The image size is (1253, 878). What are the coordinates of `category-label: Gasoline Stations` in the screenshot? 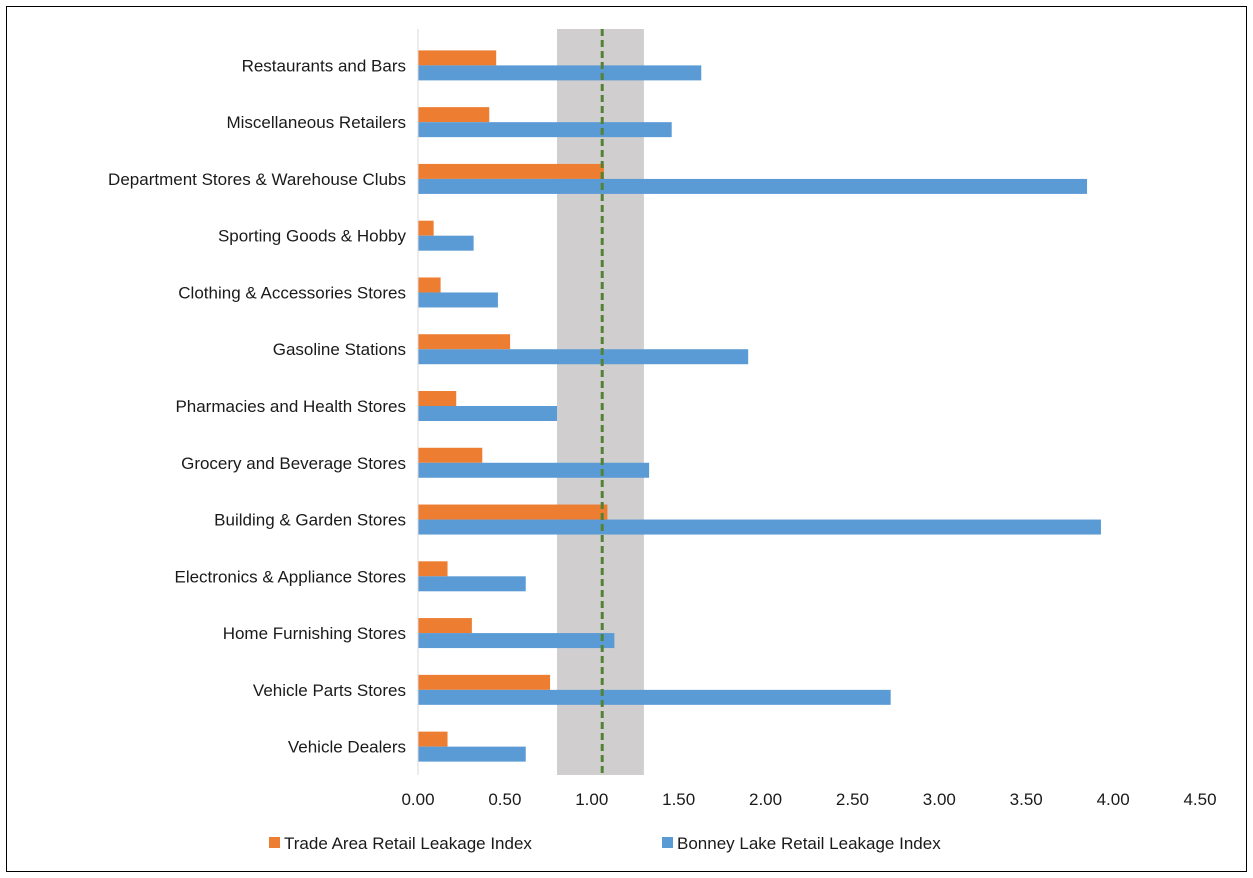 It's located at (339, 349).